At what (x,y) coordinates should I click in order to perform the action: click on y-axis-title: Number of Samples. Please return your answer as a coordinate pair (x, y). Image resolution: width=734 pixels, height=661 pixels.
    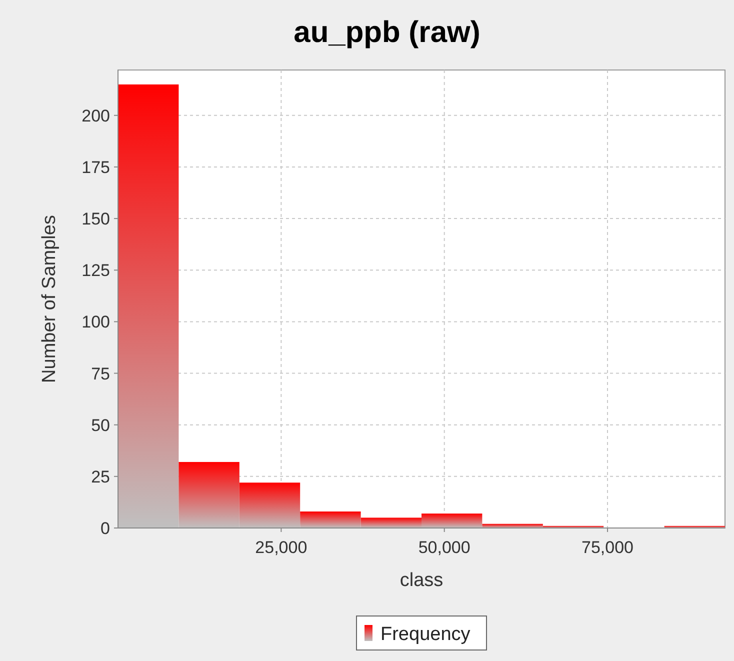
    Looking at the image, I should click on (49, 299).